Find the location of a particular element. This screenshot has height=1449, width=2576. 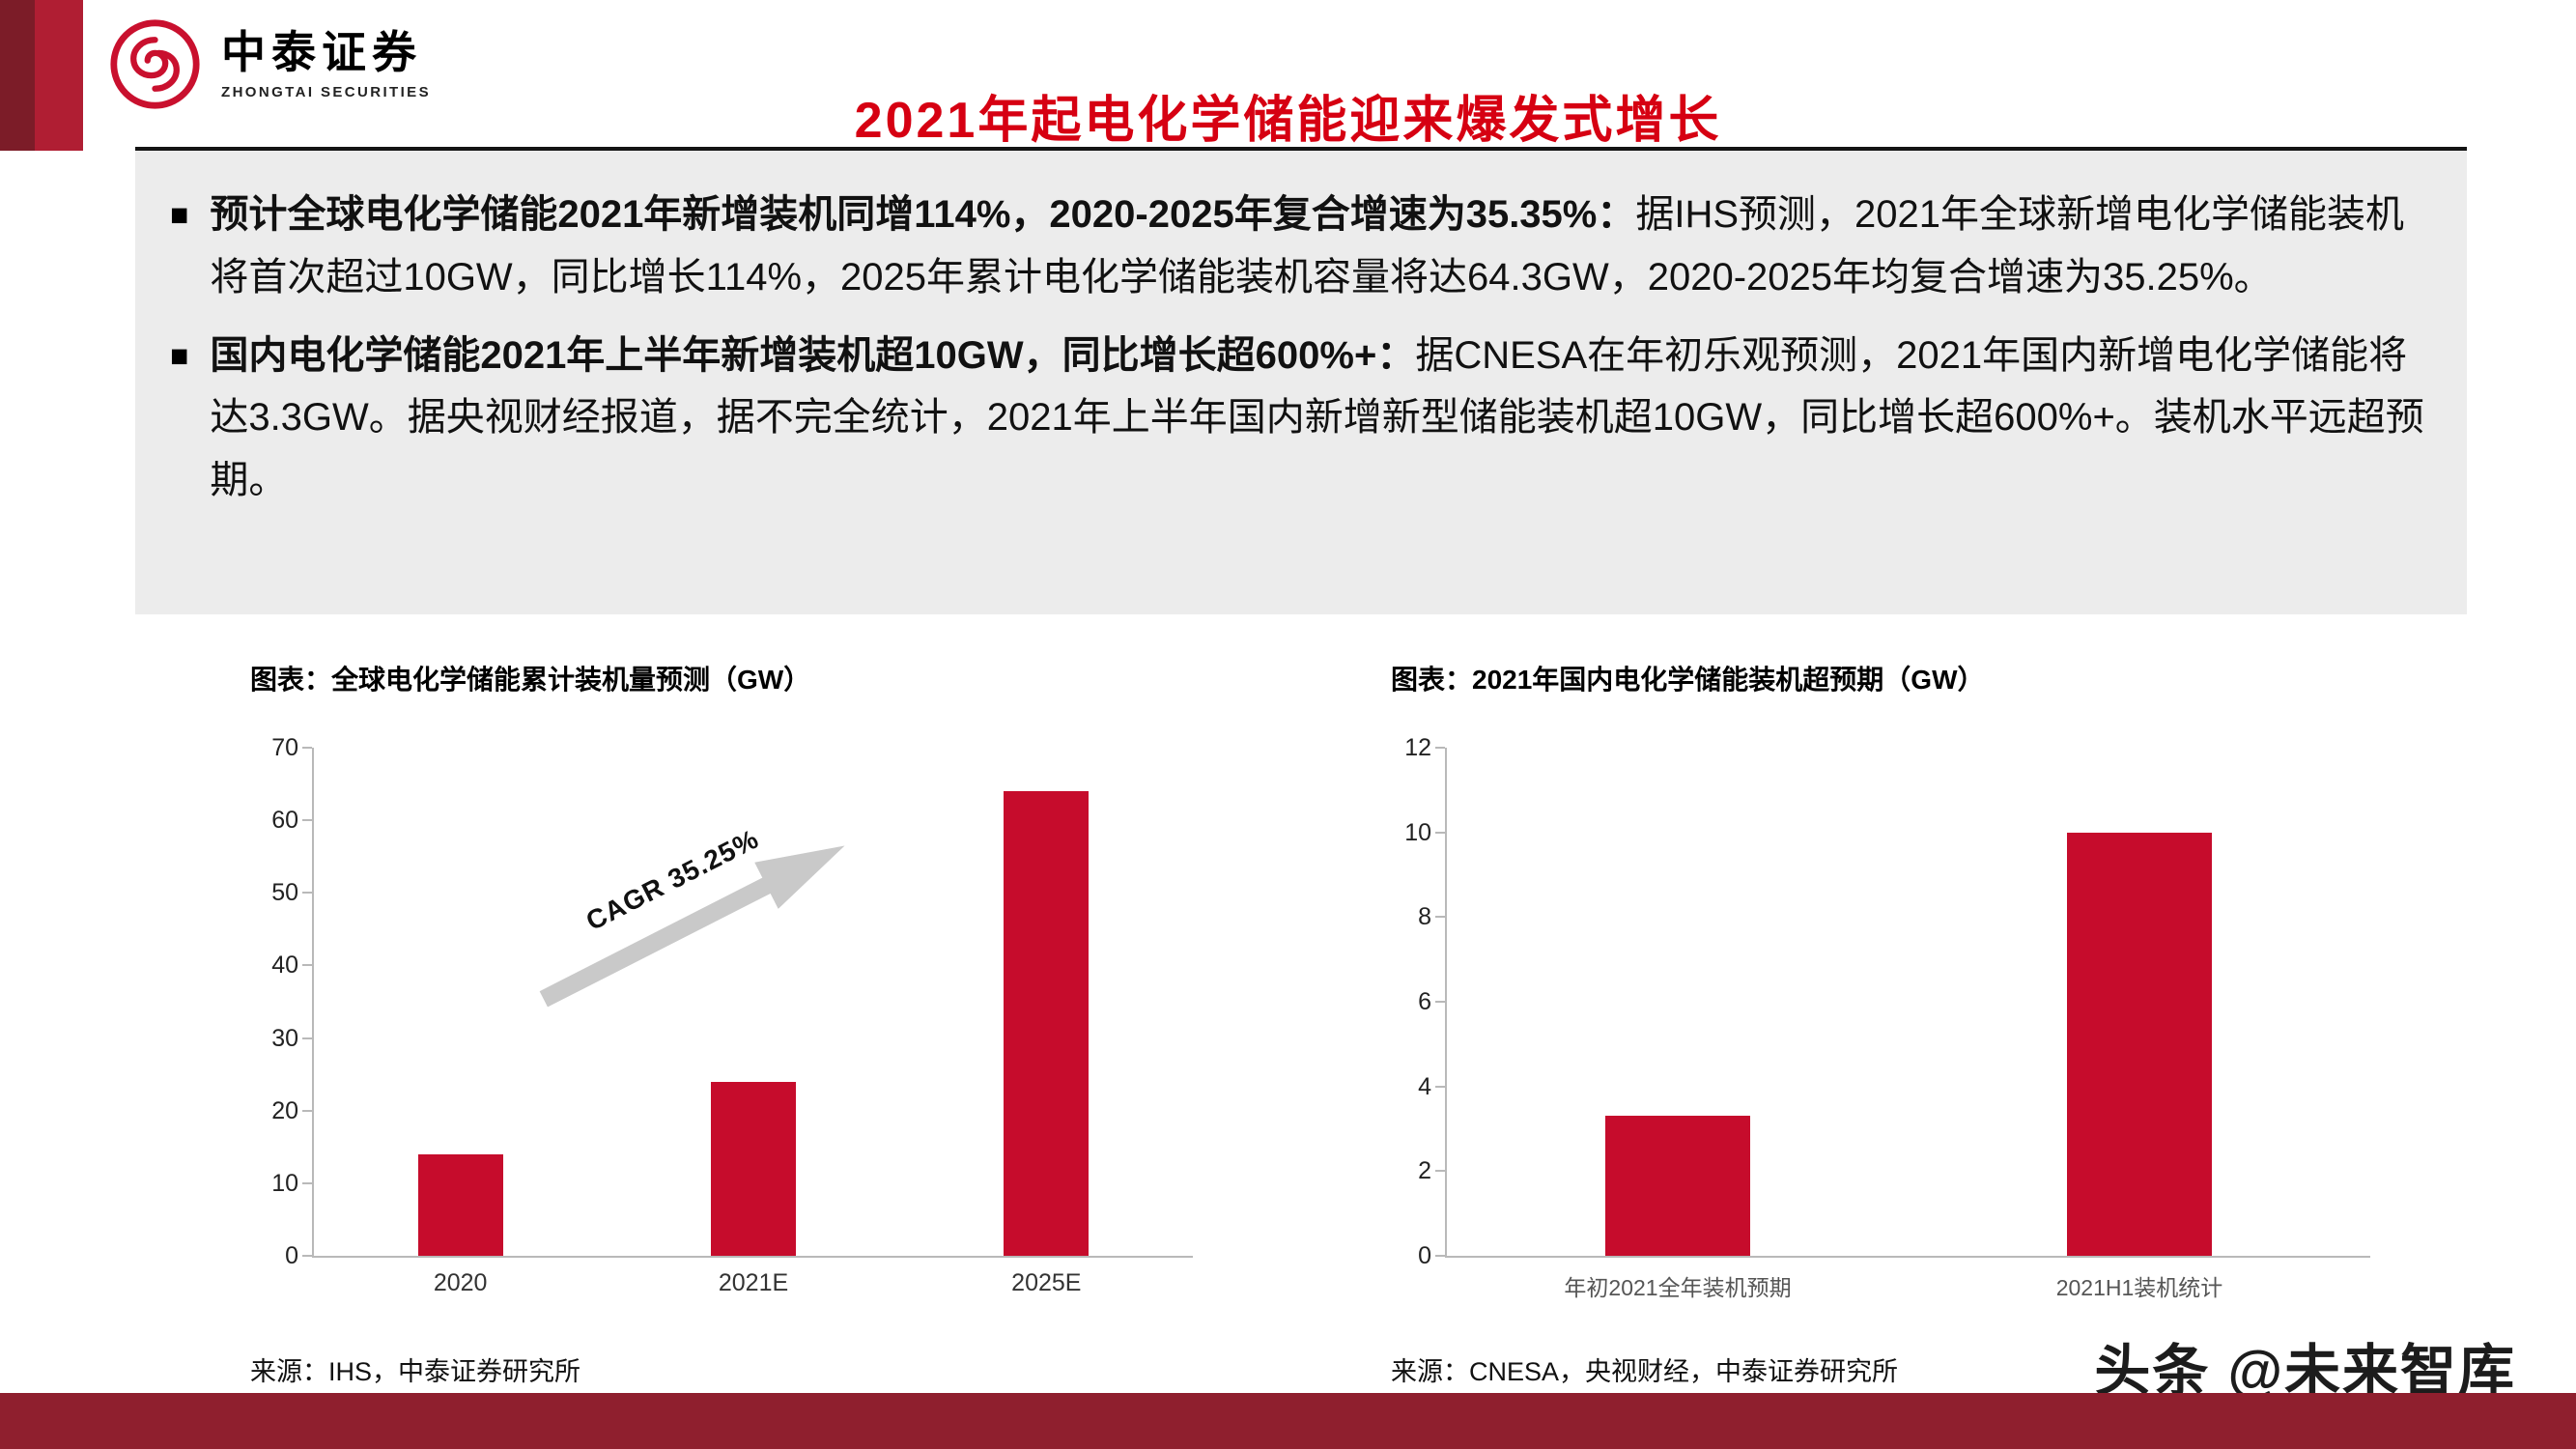

y-axis-tick-label: 12 is located at coordinates (1417, 747).